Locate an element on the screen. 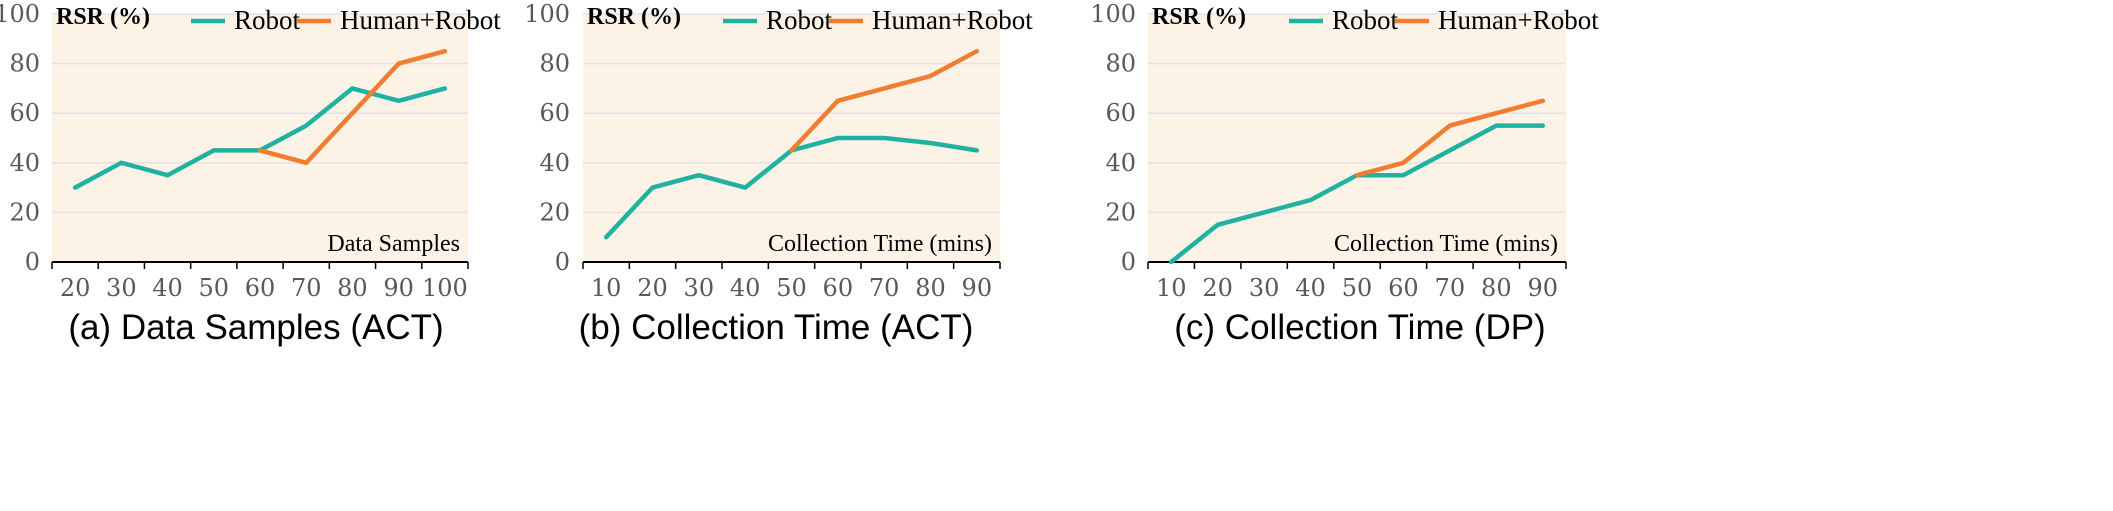  chart-caption: (c) Collection Time (DP) is located at coordinates (1359, 327).